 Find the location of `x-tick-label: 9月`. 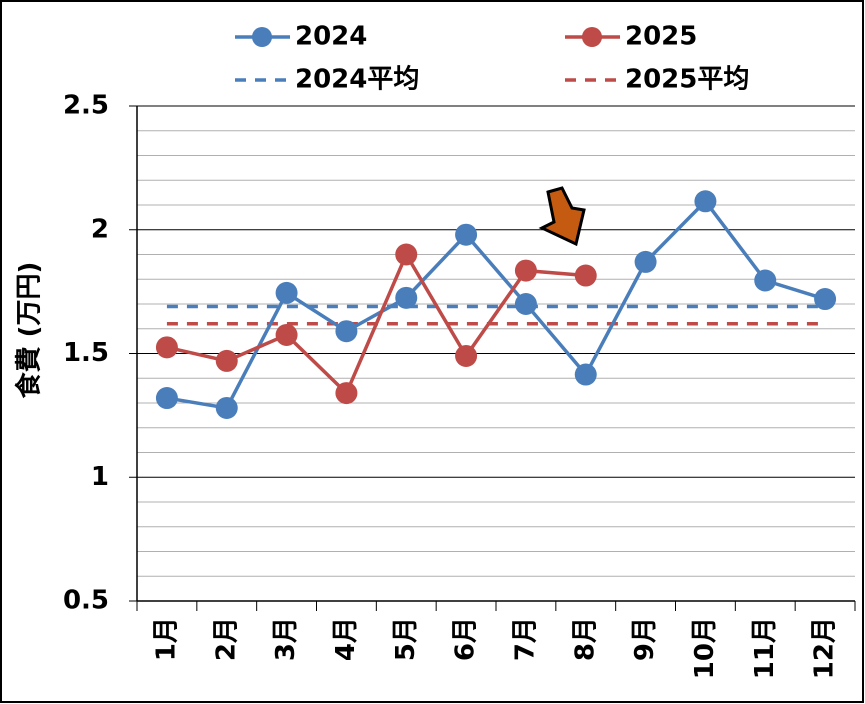

x-tick-label: 9月 is located at coordinates (645, 639).